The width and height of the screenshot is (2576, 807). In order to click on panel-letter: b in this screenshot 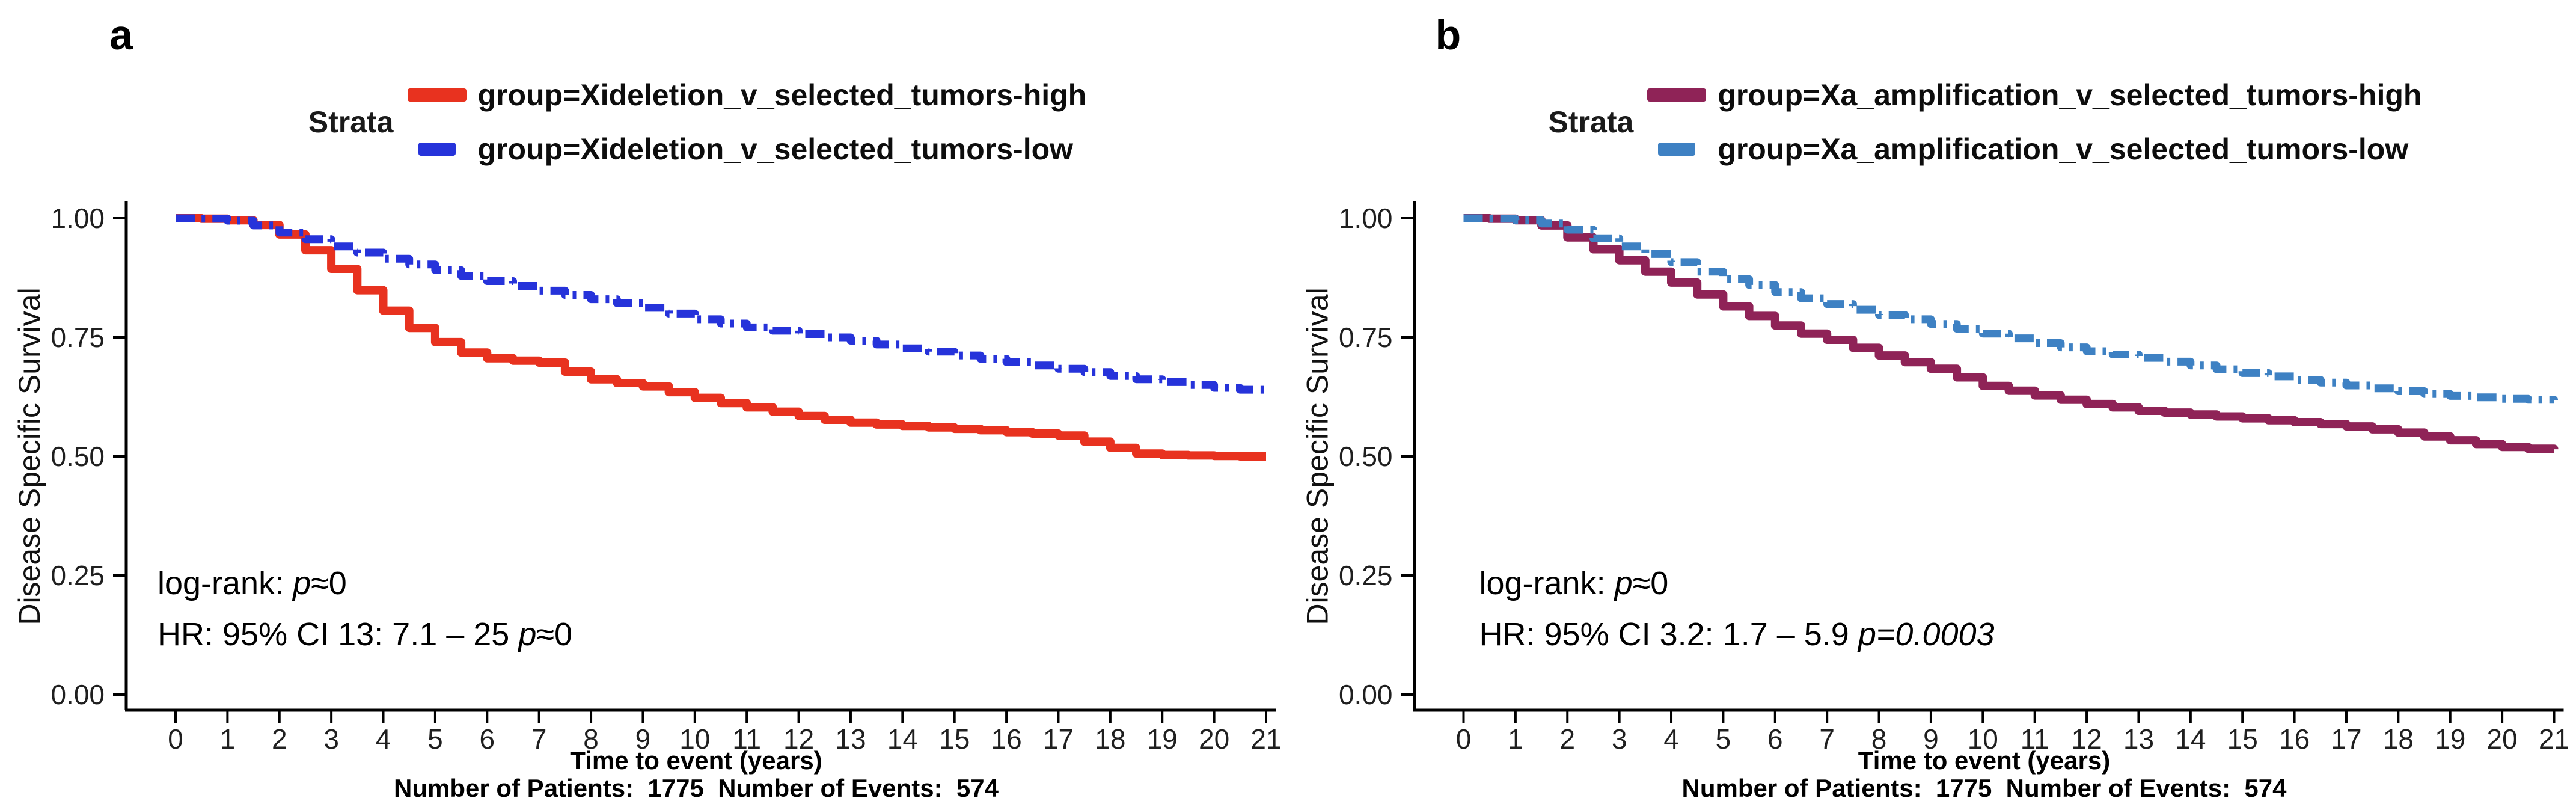, I will do `click(1448, 34)`.